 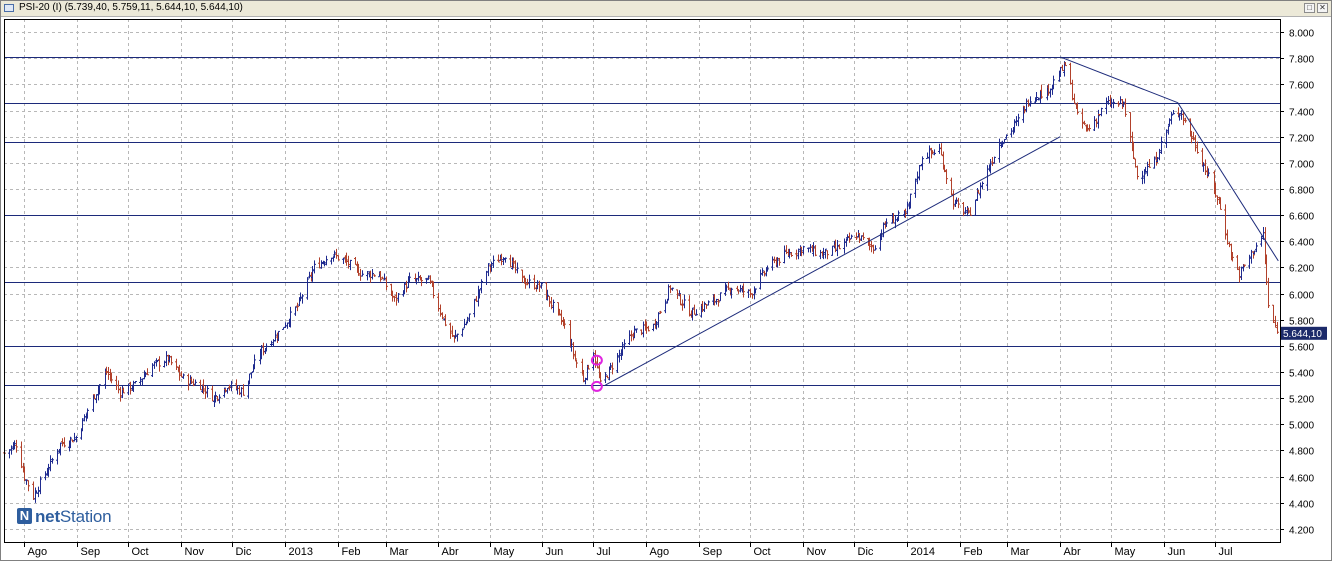 I want to click on x-tick-label: Feb, so click(x=973, y=552).